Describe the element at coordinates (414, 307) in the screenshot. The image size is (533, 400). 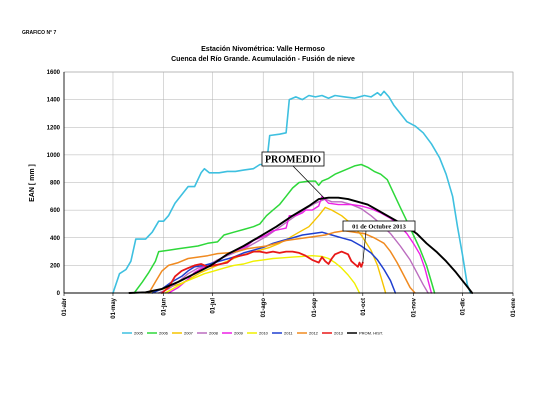
I see `x-tick-label: 01-nov` at that location.